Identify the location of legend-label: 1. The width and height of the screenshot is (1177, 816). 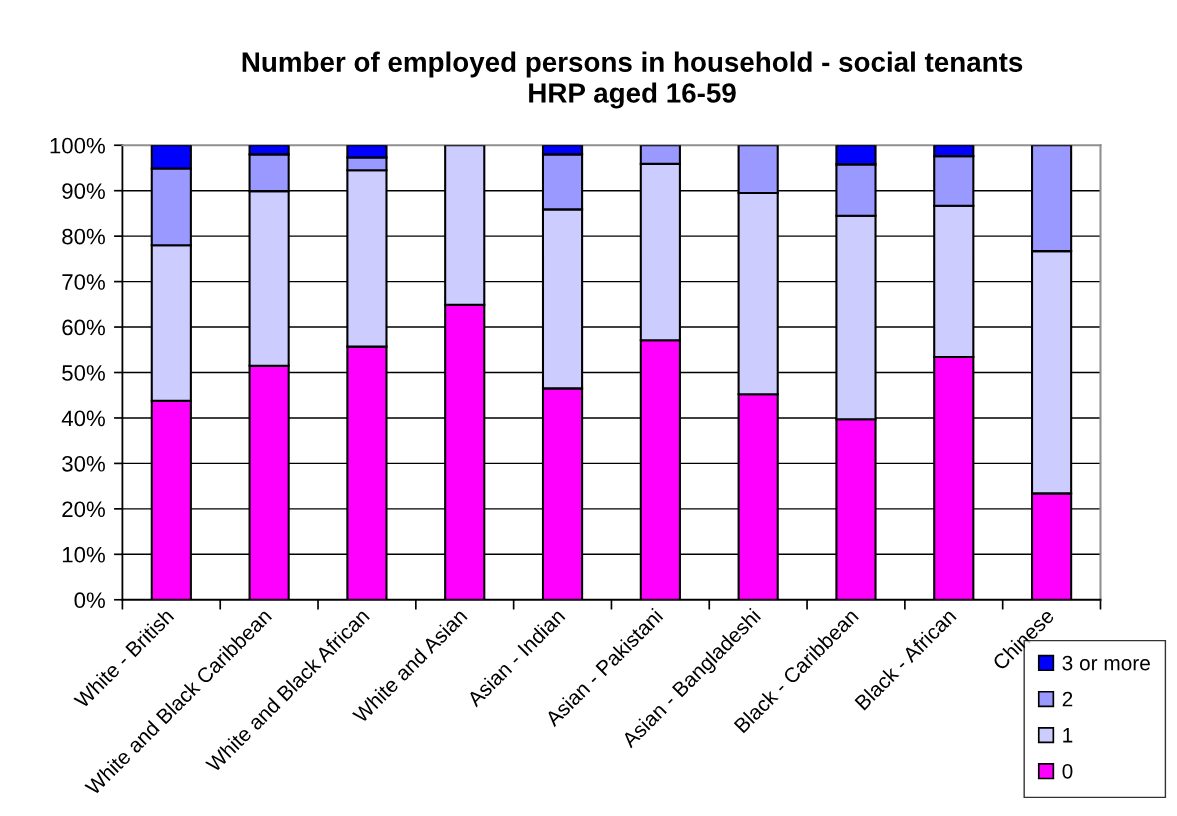
(1068, 735).